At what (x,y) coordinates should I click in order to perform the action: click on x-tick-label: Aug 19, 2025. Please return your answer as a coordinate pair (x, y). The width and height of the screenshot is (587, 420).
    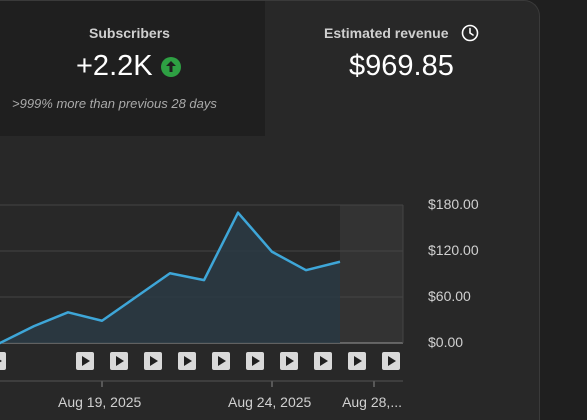
    Looking at the image, I should click on (100, 402).